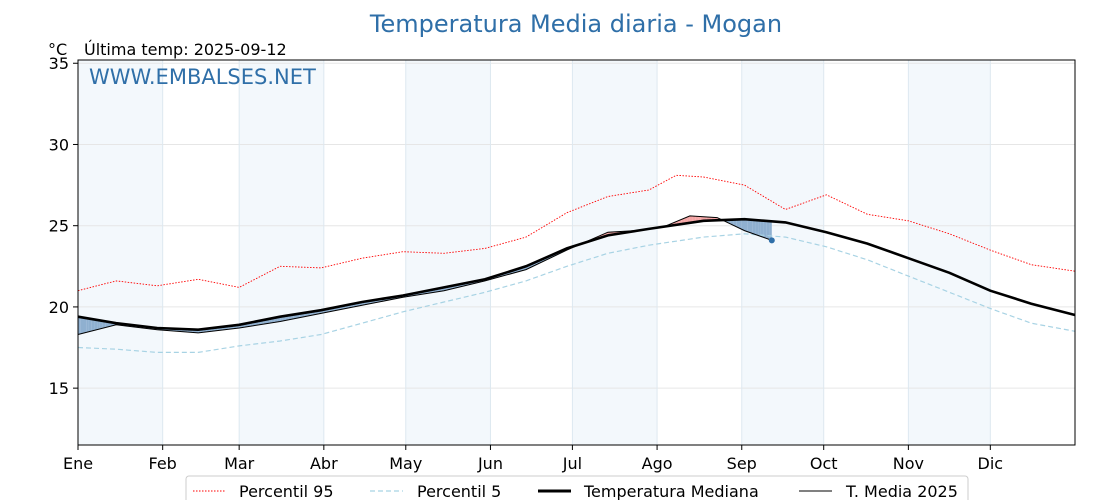 This screenshot has height=500, width=1120. I want to click on y-tick-label: 30, so click(59, 144).